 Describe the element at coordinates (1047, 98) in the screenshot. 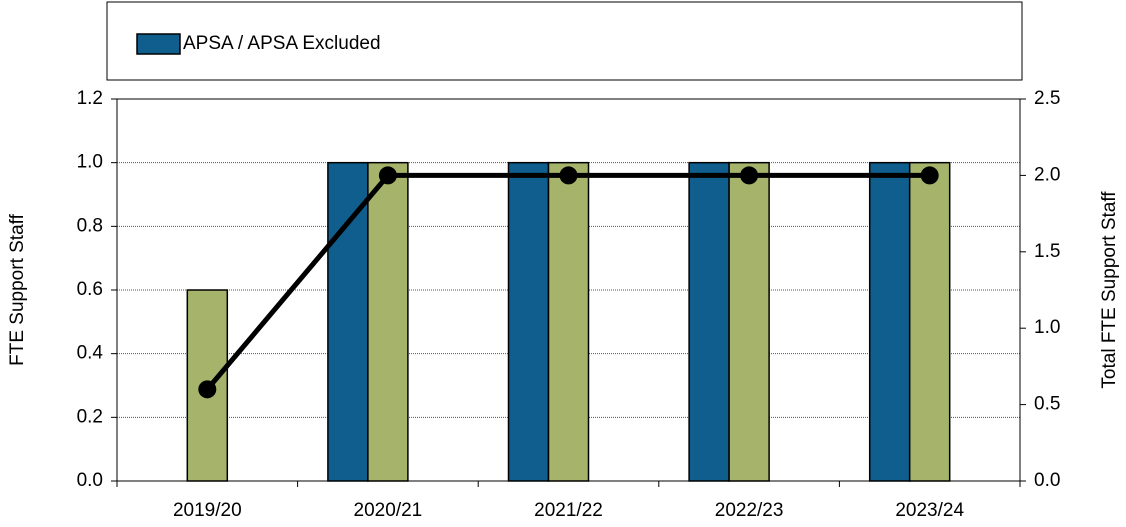

I see `y2-tick-label: 2.5` at that location.